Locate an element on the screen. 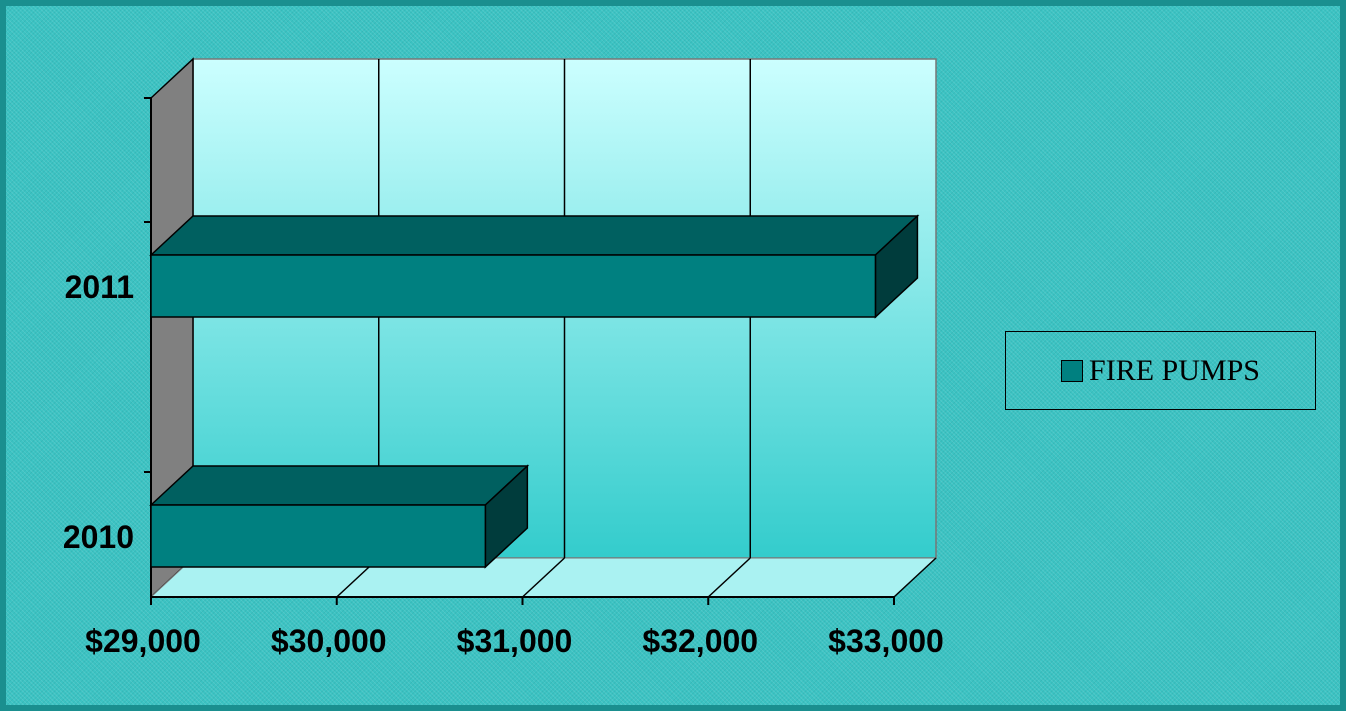 The height and width of the screenshot is (711, 1346). x-tick-label-33000: $33,000 is located at coordinates (886, 641).